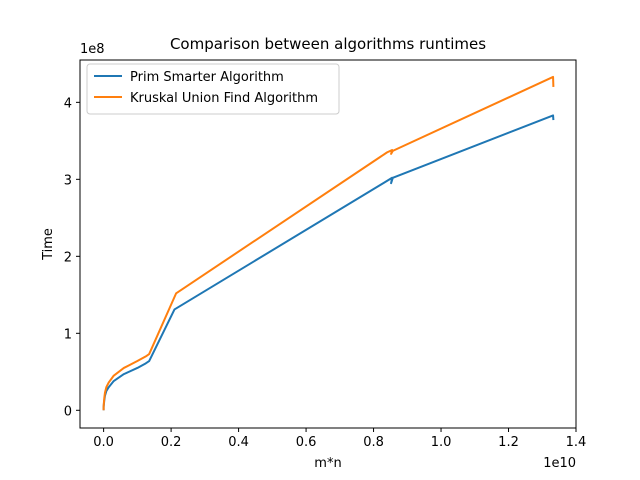 This screenshot has height=480, width=640. What do you see at coordinates (68, 180) in the screenshot?
I see `y-tick-label: 3` at bounding box center [68, 180].